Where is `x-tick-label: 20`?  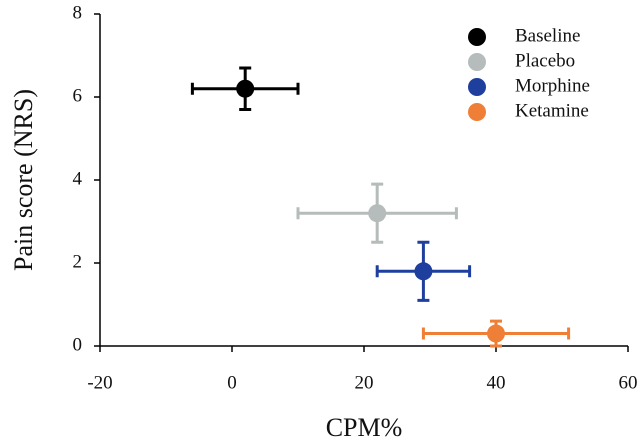 x-tick-label: 20 is located at coordinates (364, 382).